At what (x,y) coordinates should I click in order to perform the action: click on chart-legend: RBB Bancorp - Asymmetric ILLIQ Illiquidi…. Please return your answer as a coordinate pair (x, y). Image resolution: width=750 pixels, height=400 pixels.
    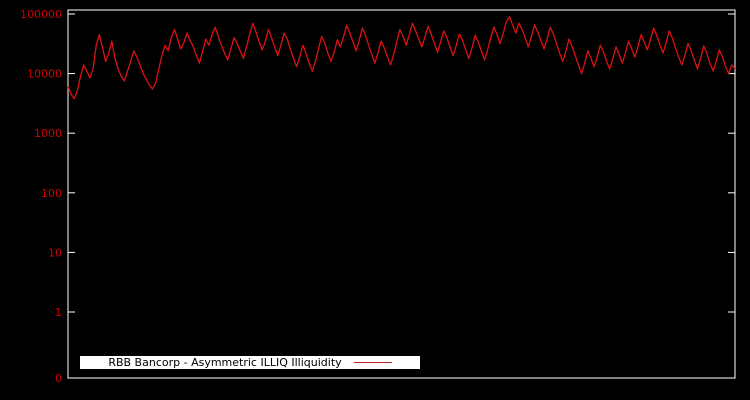
    Looking at the image, I should click on (250, 362).